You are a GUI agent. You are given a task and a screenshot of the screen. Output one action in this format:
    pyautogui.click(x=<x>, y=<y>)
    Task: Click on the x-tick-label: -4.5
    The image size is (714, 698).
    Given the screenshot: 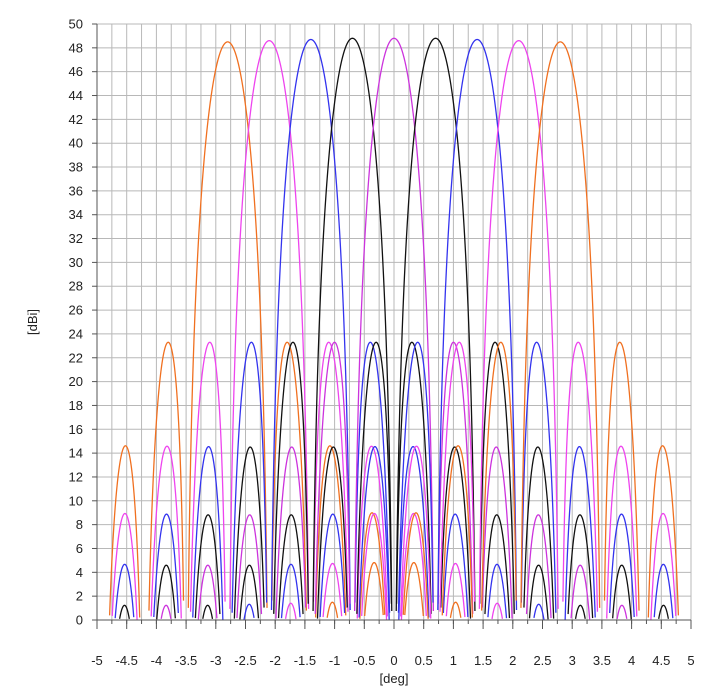 What is the action you would take?
    pyautogui.click(x=126, y=660)
    